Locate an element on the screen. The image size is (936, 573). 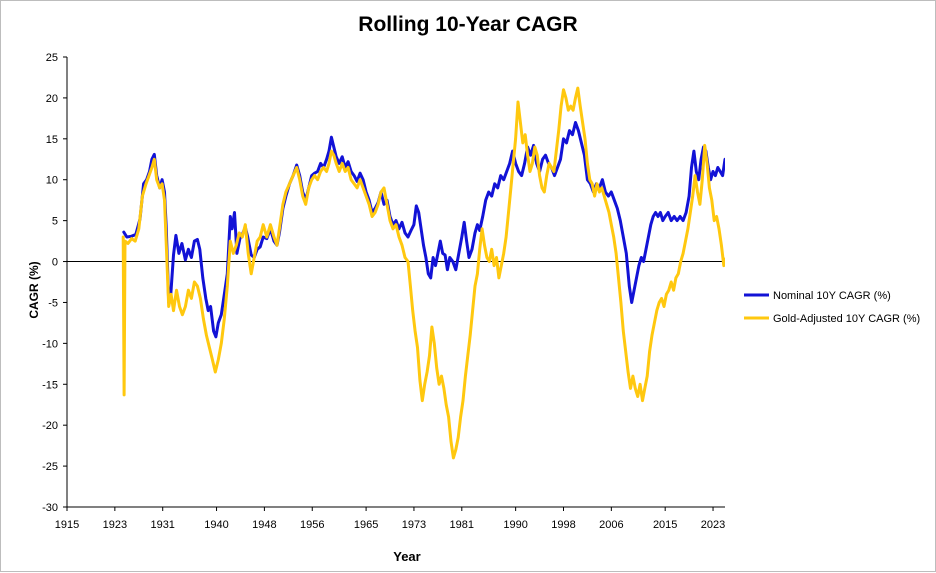
legend-label-gold-adjusted: Gold-Adjusted 10Y CAGR (%) is located at coordinates (846, 319).